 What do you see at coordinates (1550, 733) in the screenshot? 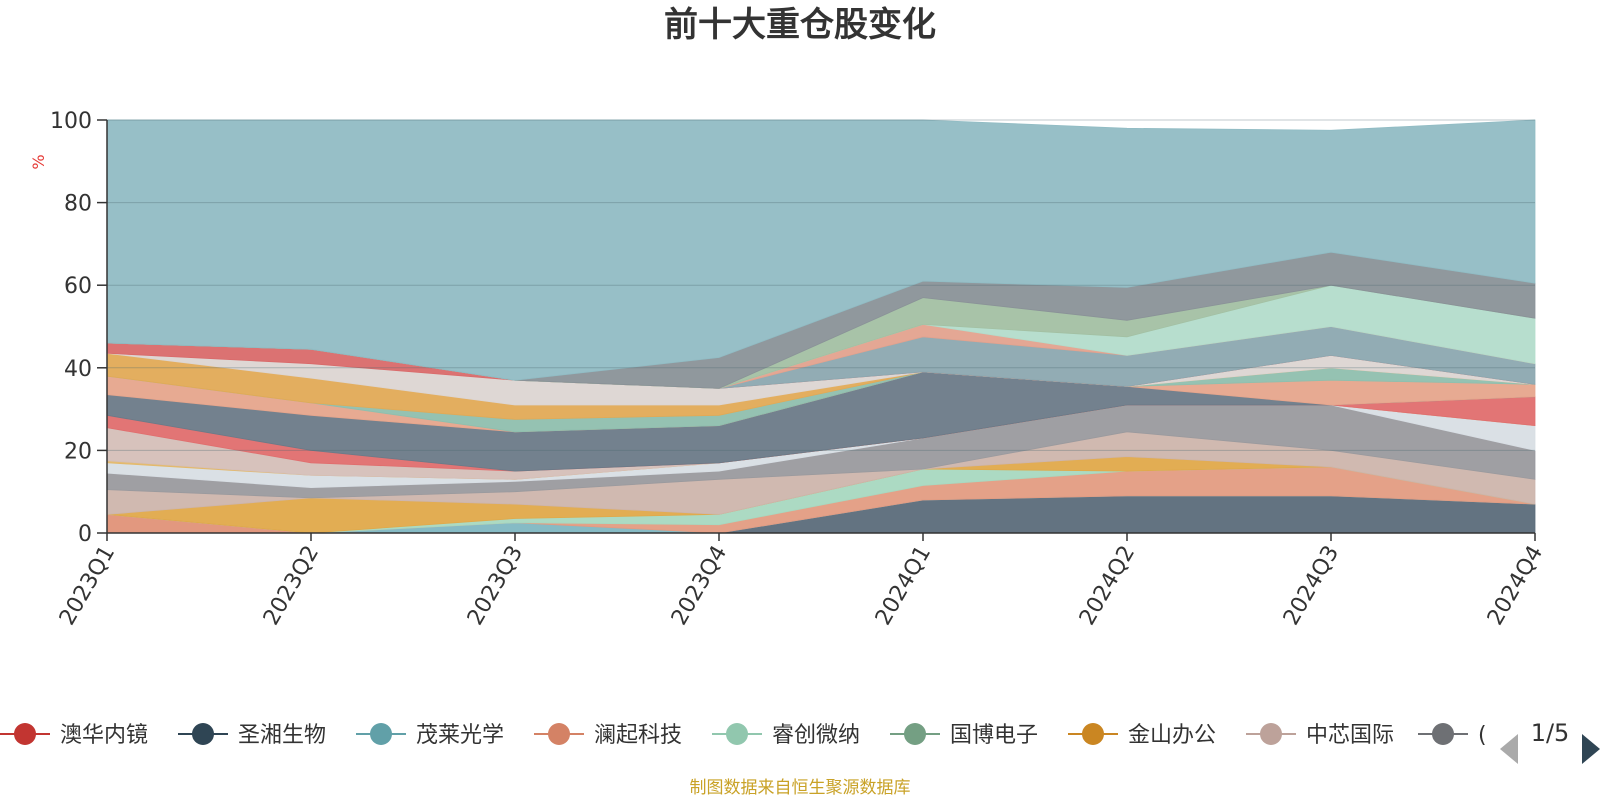
I see `legend-page-indicator: 1/5` at bounding box center [1550, 733].